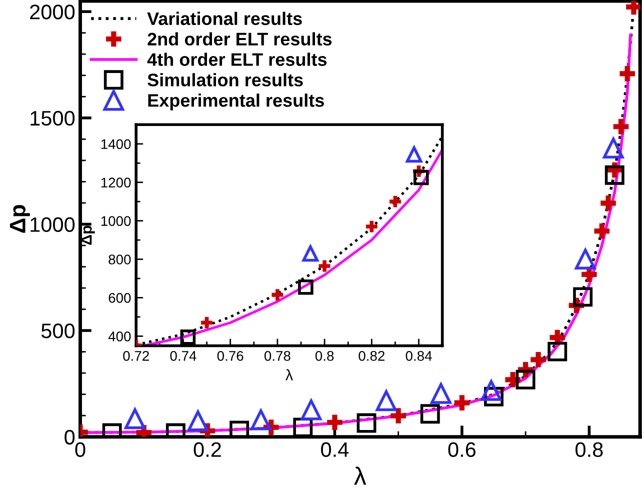  Describe the element at coordinates (116, 183) in the screenshot. I see `y-tick-label: 1200` at that location.